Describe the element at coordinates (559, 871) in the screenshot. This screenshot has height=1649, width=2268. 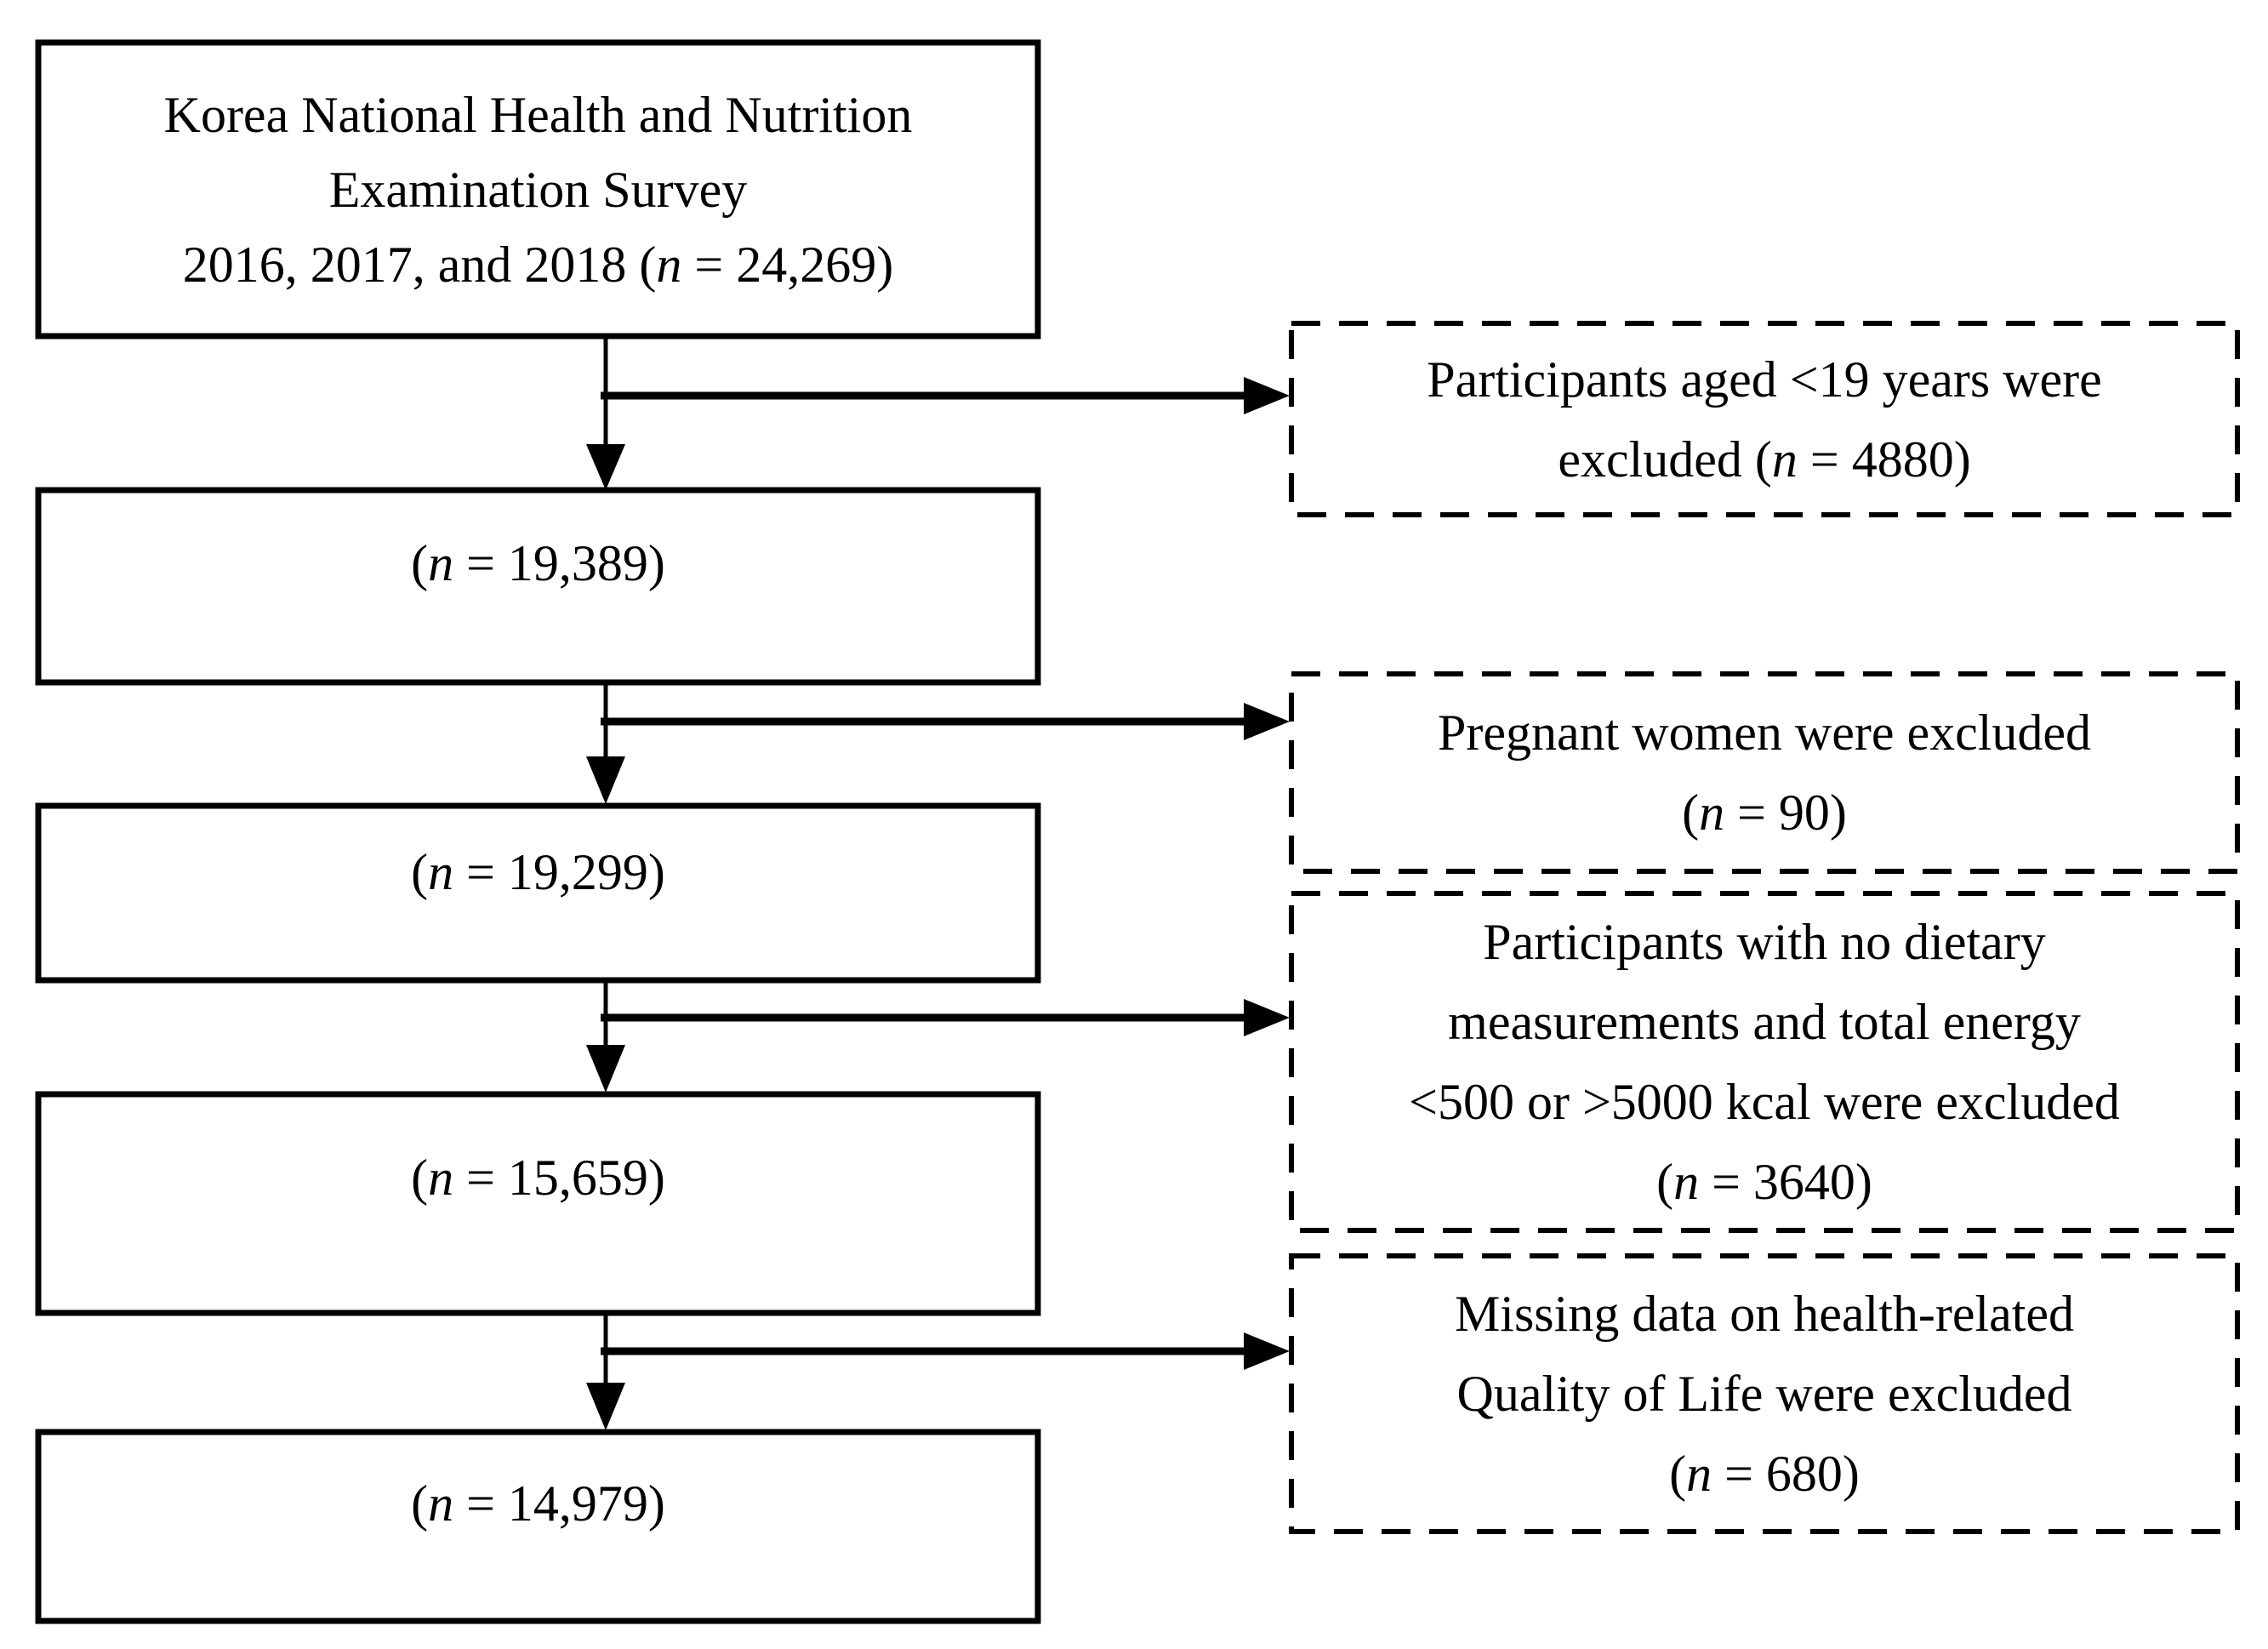
I see `n-post: = 19,299)` at that location.